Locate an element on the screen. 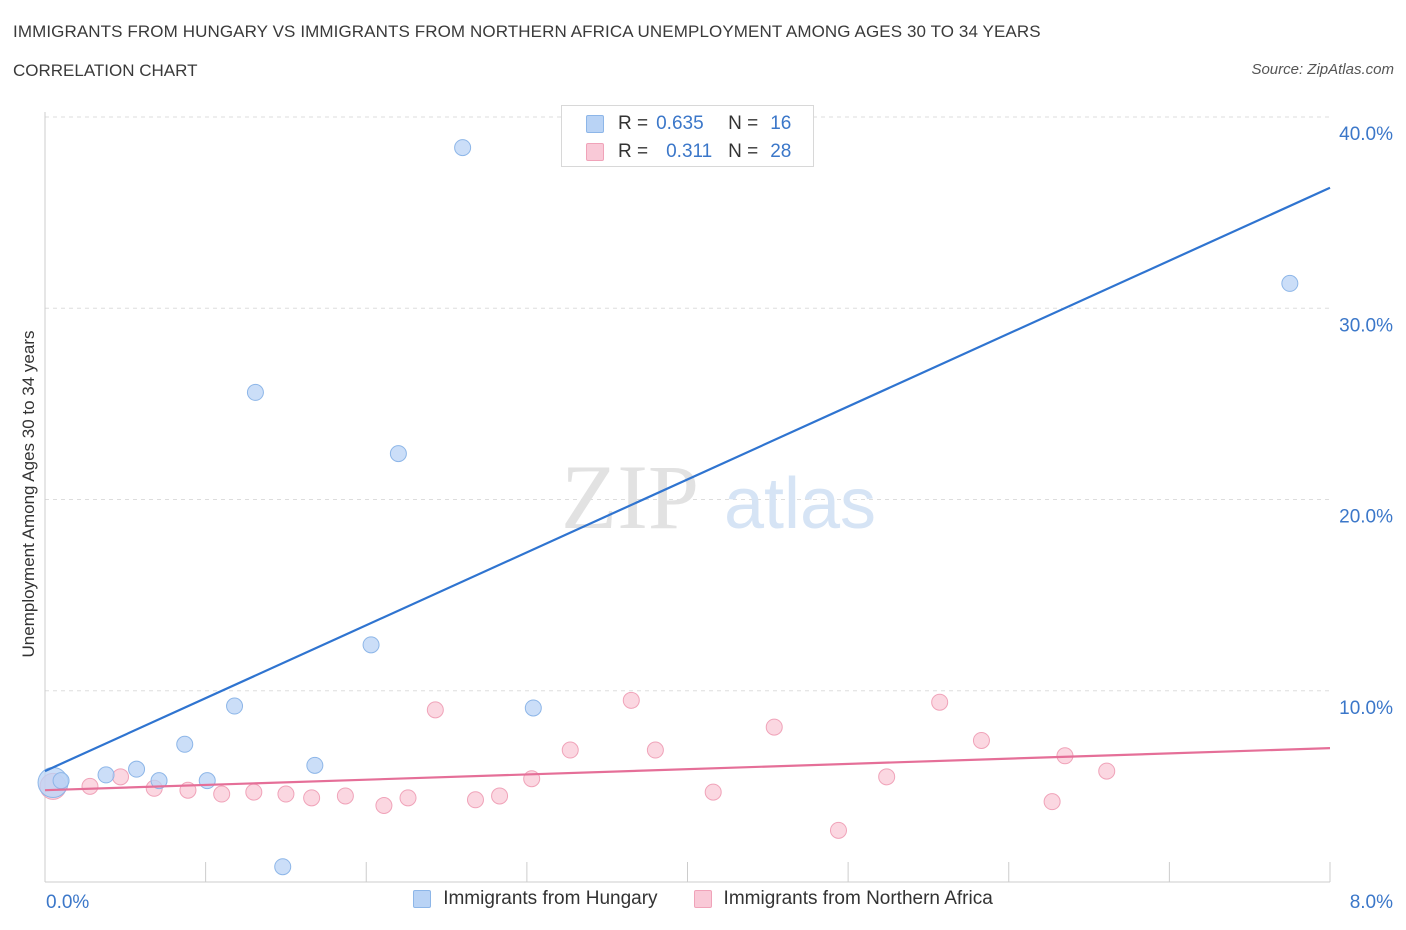 The image size is (1406, 930). stats-row-hungary: R = 0.635 N = 16 is located at coordinates (688, 124).